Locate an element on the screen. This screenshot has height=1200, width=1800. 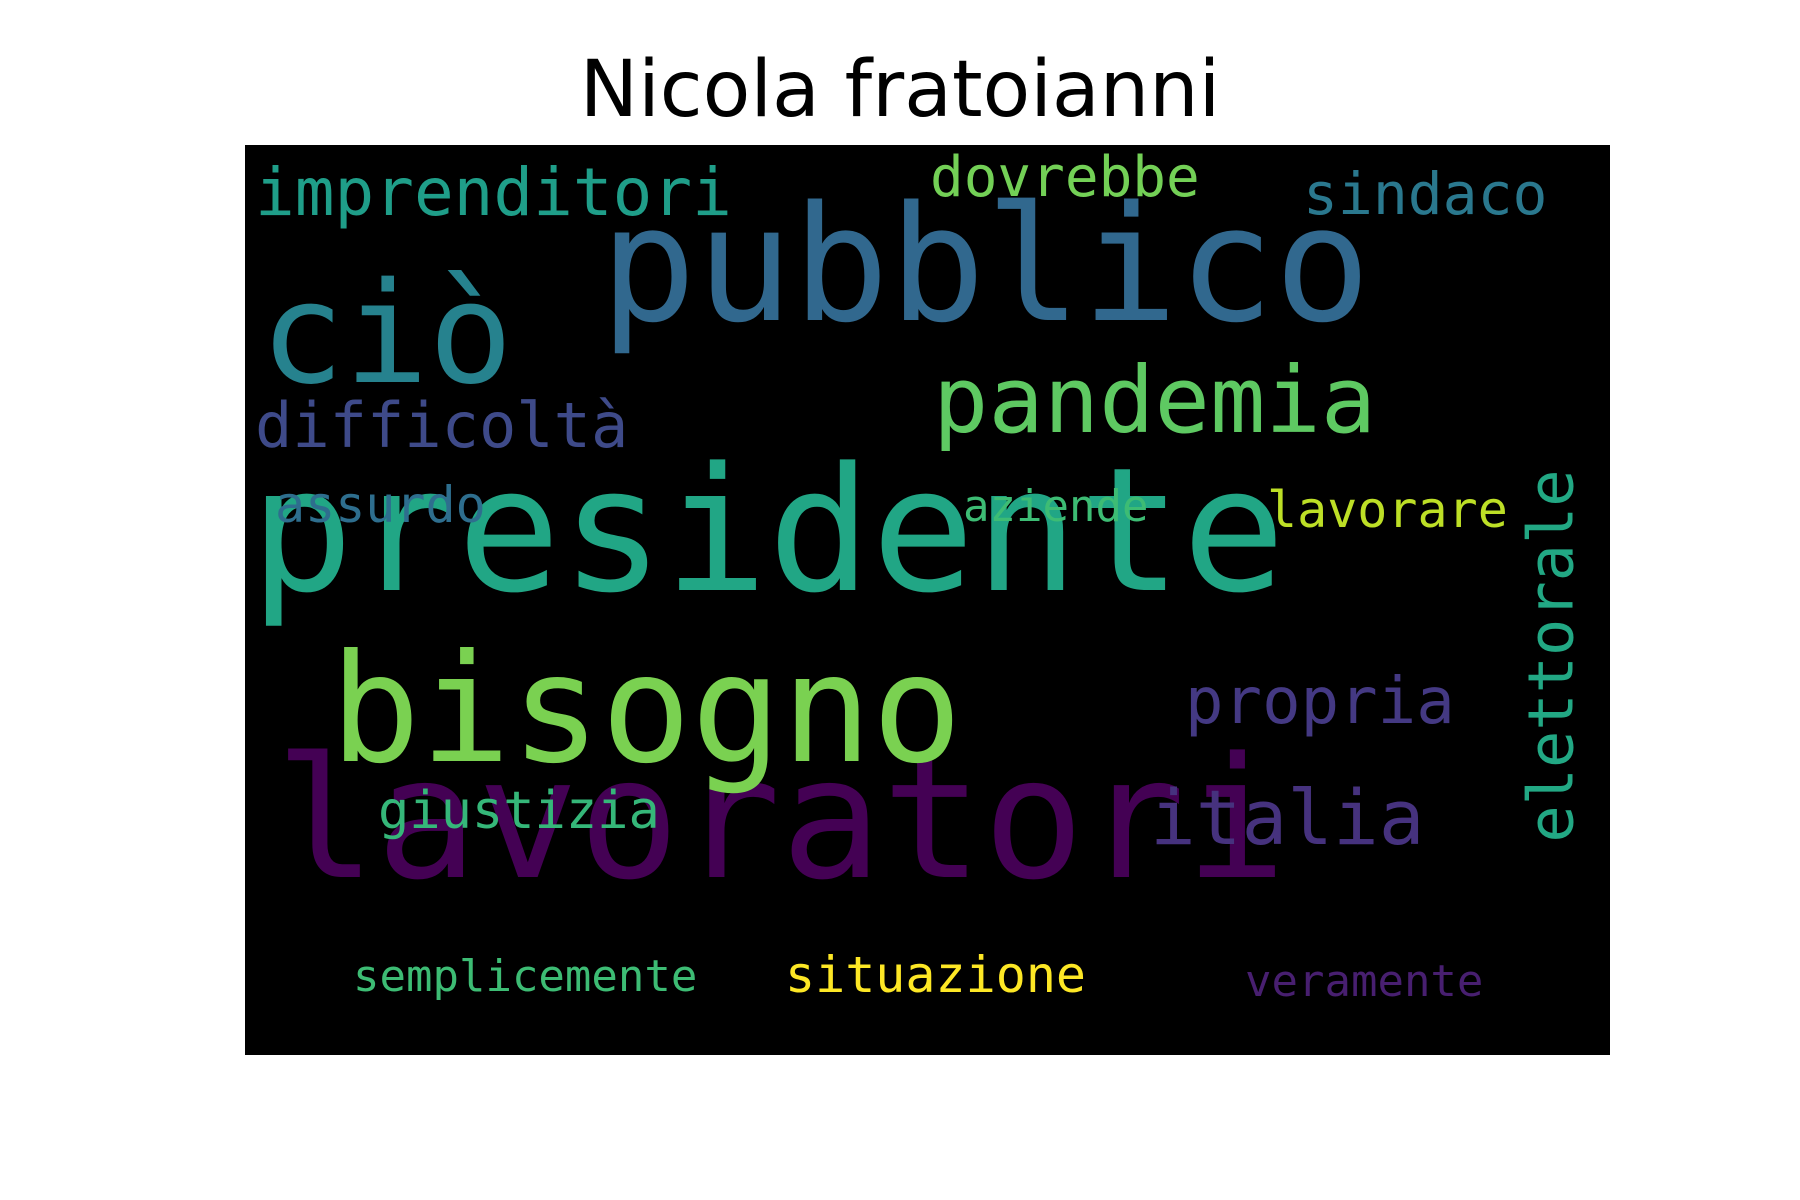
word-pandemia: pandemia is located at coordinates (1155, 400).